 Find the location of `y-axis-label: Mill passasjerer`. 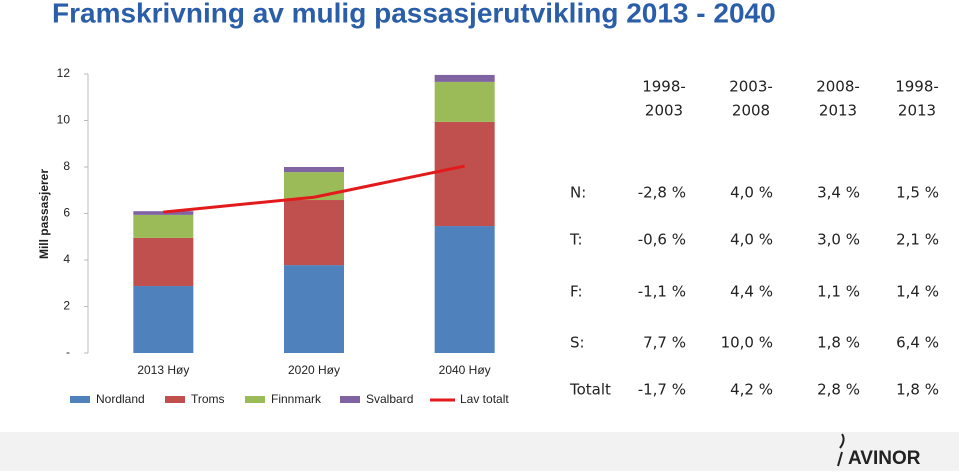

y-axis-label: Mill passasjerer is located at coordinates (44, 214).